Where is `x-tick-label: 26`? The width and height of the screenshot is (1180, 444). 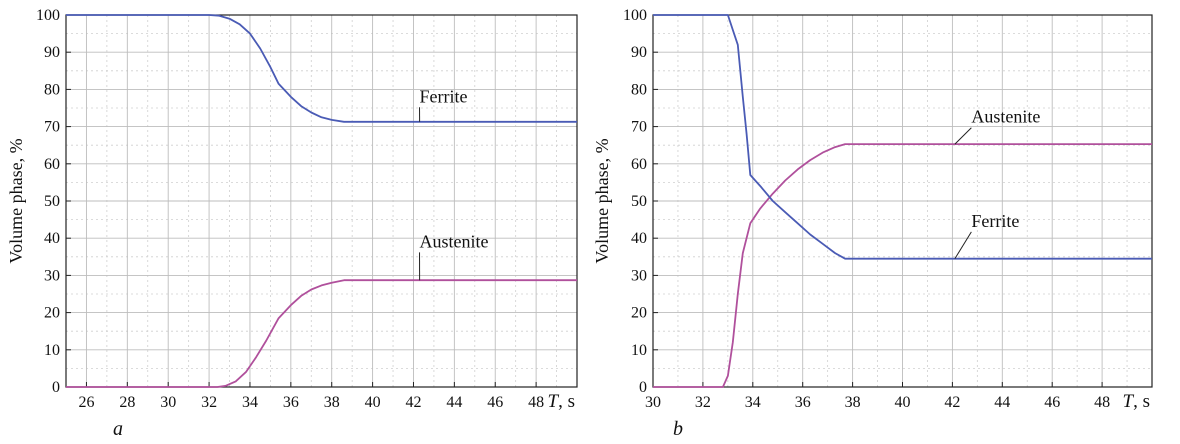
x-tick-label: 26 is located at coordinates (86, 402).